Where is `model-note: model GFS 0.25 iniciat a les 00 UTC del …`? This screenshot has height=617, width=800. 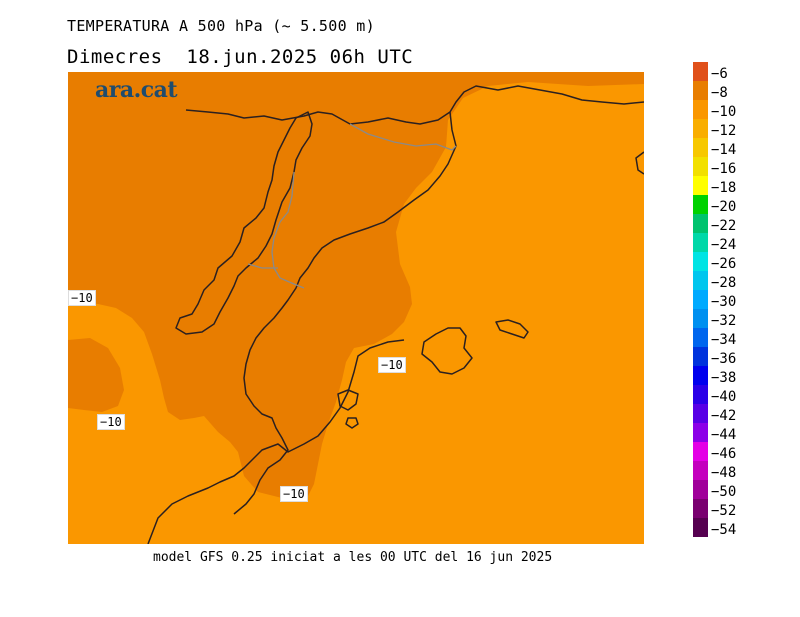
model-note: model GFS 0.25 iniciat a les 00 UTC del … is located at coordinates (353, 557).